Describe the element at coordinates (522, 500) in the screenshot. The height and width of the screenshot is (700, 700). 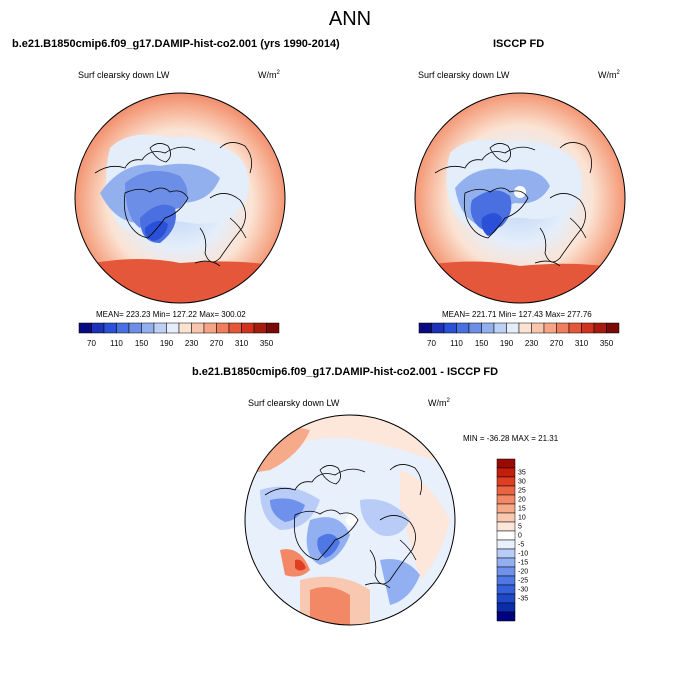
I see `colorbar-tick-label: 20` at that location.